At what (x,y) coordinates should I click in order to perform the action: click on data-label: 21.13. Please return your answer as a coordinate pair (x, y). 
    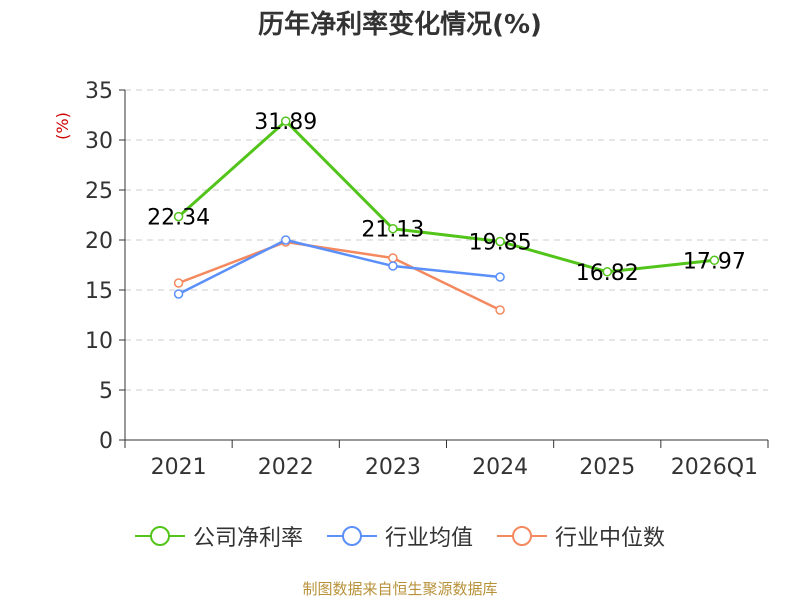
    Looking at the image, I should click on (392, 230).